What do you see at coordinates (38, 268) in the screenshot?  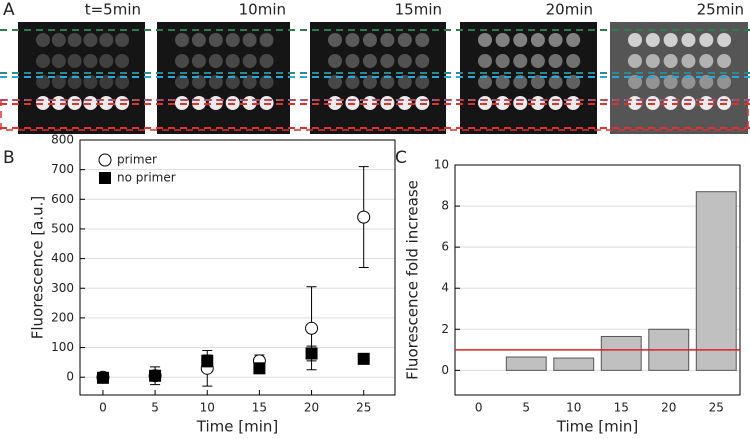 I see `y-axis-title: Fluorescence [a.u.]` at bounding box center [38, 268].